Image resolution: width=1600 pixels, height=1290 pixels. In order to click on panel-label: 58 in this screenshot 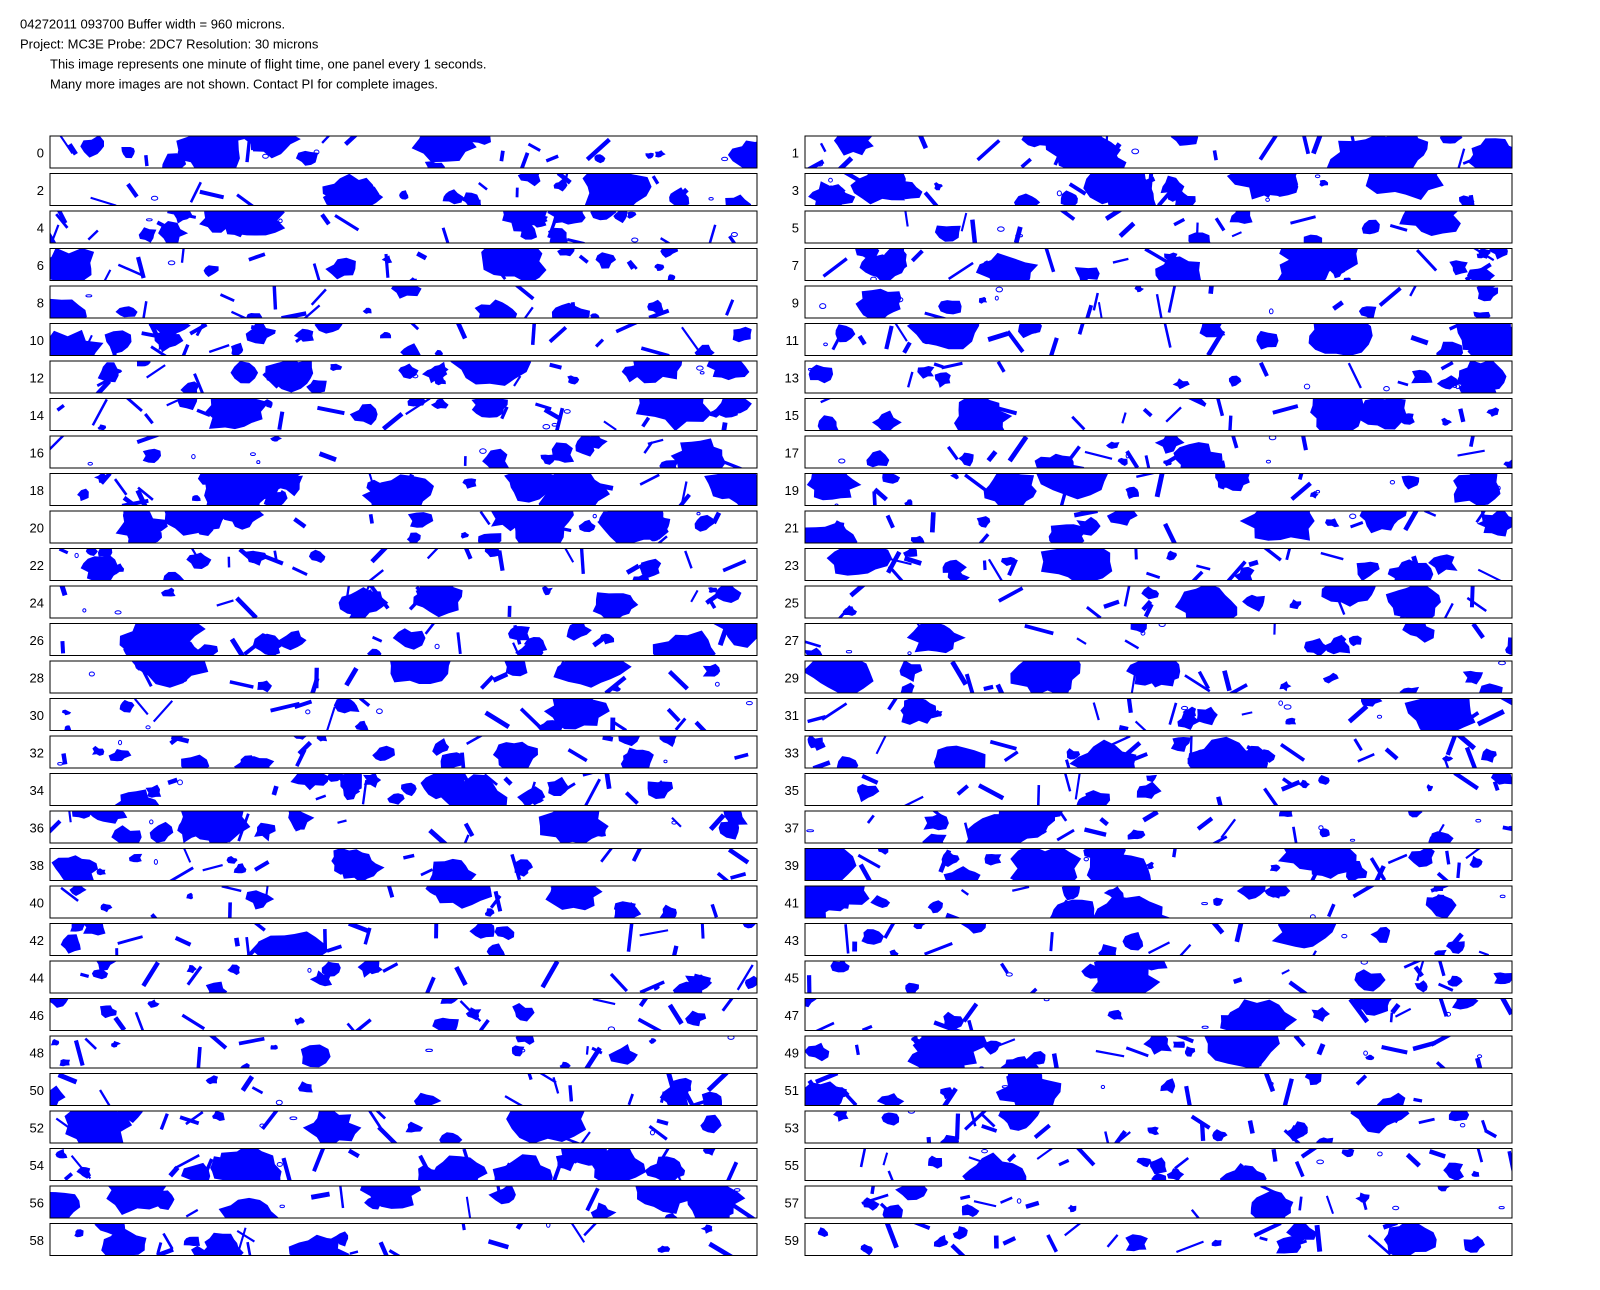, I will do `click(37, 1240)`.